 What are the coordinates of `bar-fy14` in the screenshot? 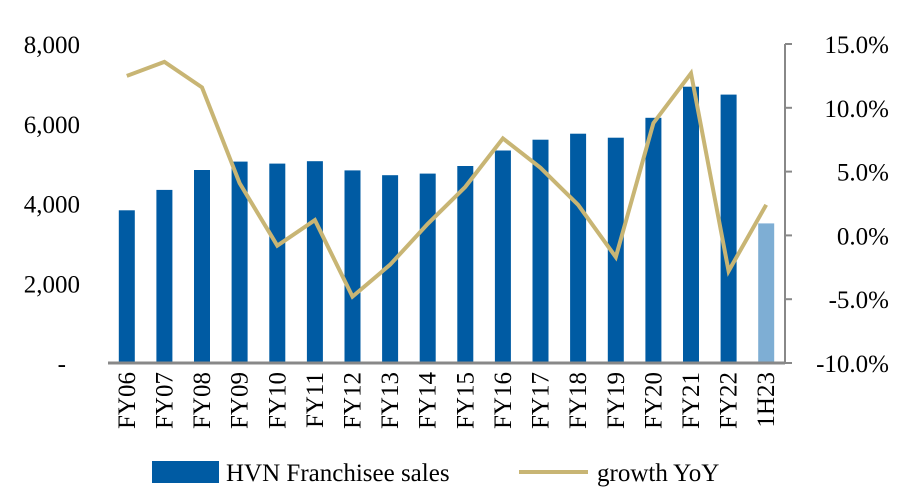 It's located at (427, 268).